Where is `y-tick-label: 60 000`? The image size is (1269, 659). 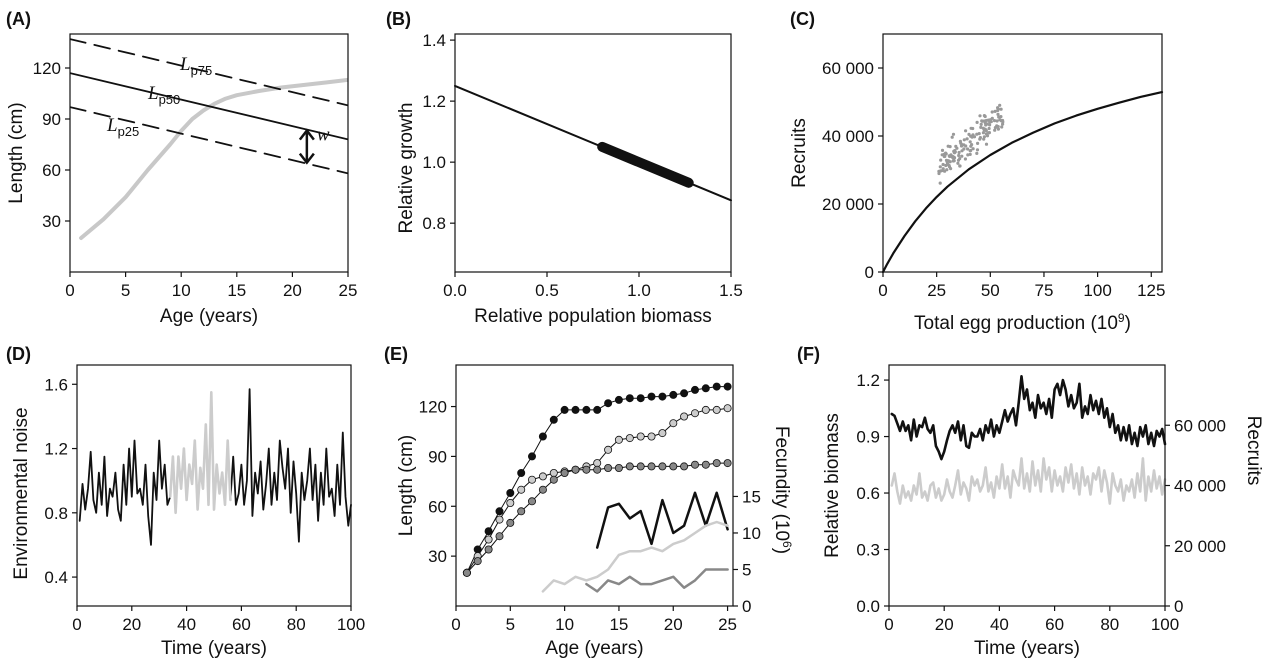
y-tick-label: 60 000 is located at coordinates (848, 68).